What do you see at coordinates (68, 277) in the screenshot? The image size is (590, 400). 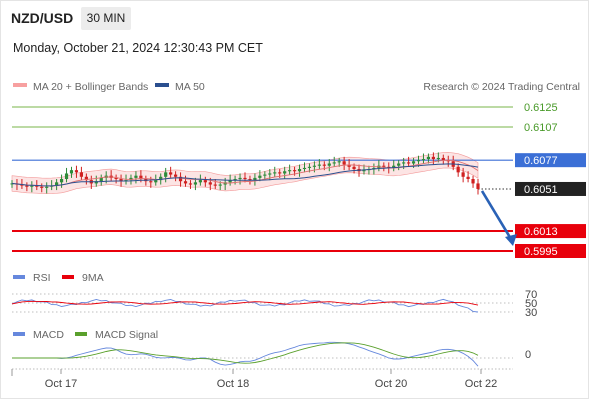 I see `rsi-ma-legend-swatch` at bounding box center [68, 277].